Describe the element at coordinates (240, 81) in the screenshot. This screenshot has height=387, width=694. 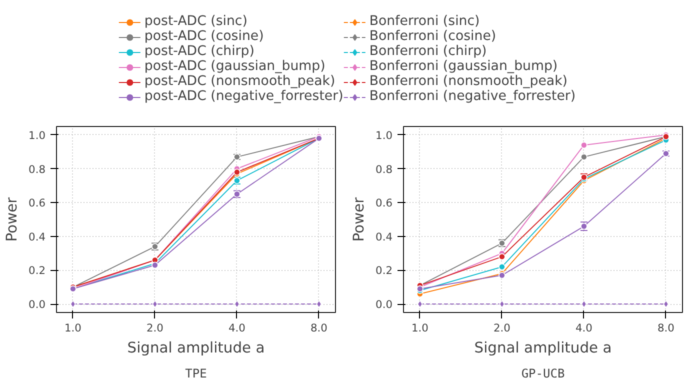
I see `legend-label: post-ADC (nonsmooth_peak)` at that location.